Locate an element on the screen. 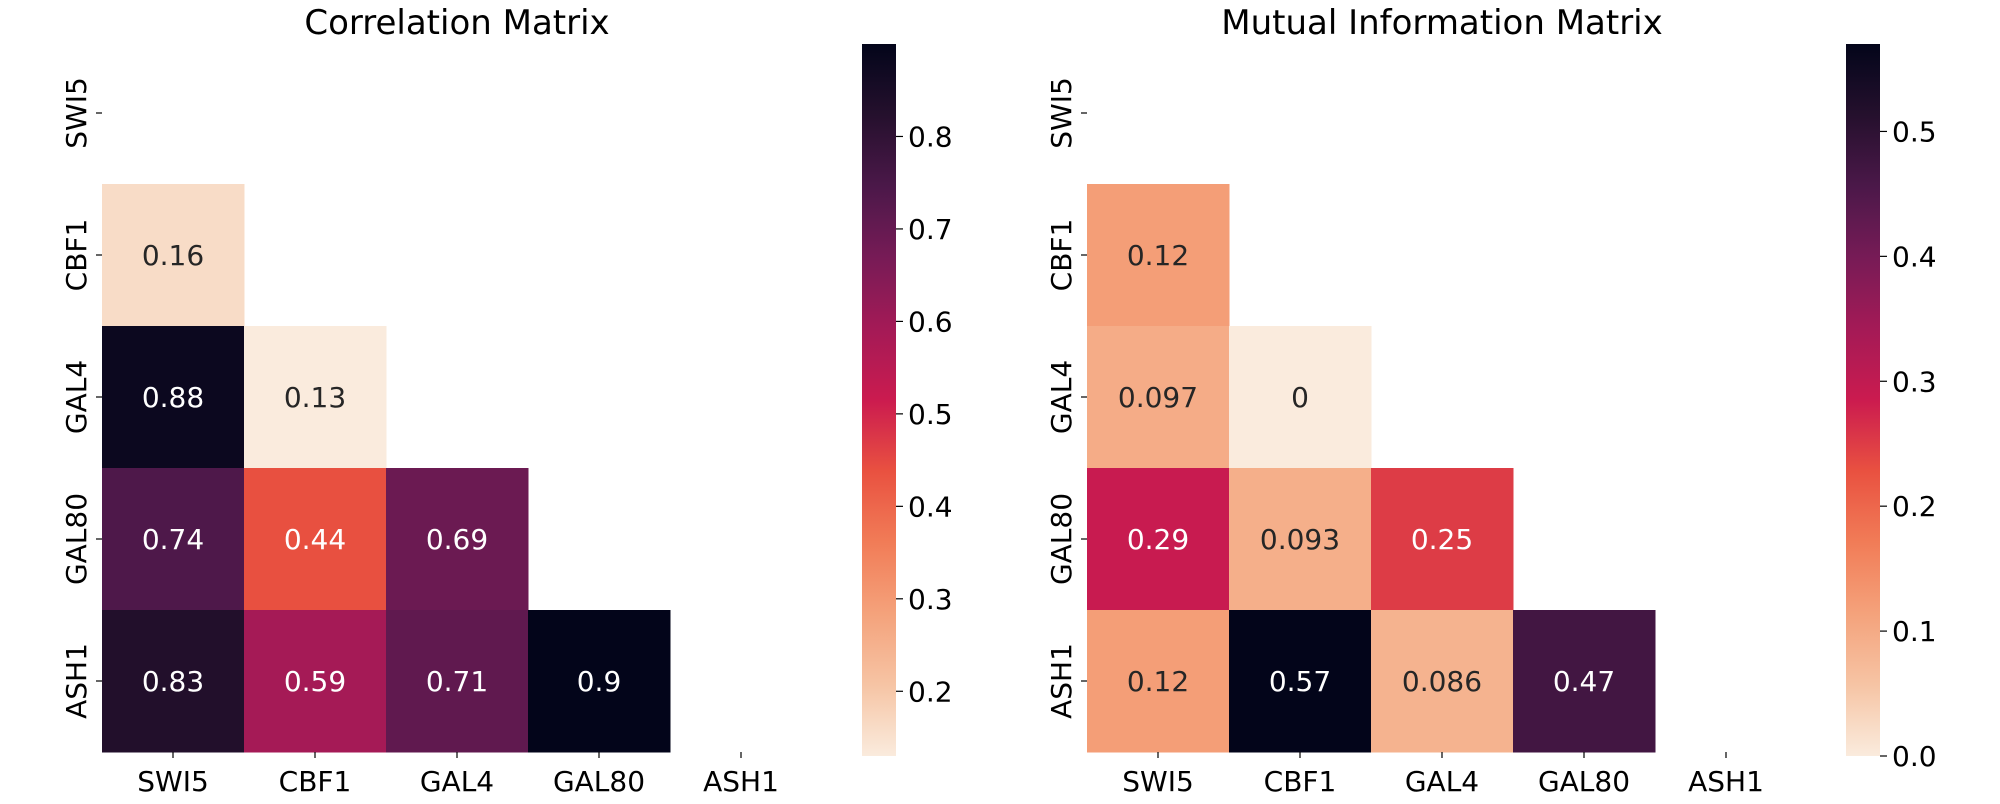  cell-value-label: 0.59 is located at coordinates (315, 681).